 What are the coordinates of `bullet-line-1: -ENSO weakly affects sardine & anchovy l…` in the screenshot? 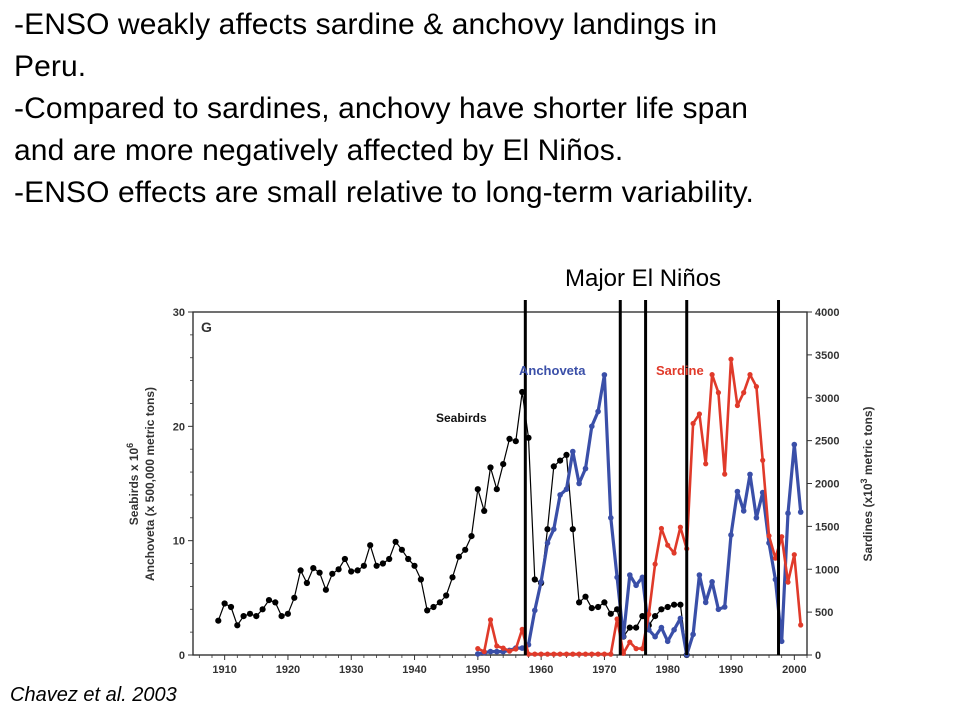 It's located at (366, 24).